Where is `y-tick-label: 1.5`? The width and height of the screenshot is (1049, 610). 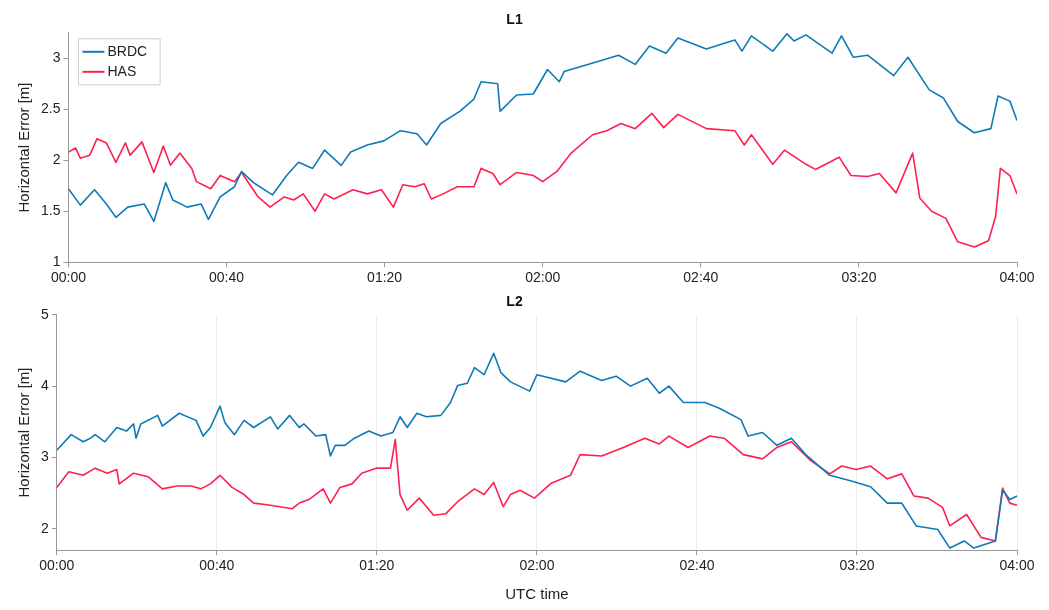 y-tick-label: 1.5 is located at coordinates (50, 210).